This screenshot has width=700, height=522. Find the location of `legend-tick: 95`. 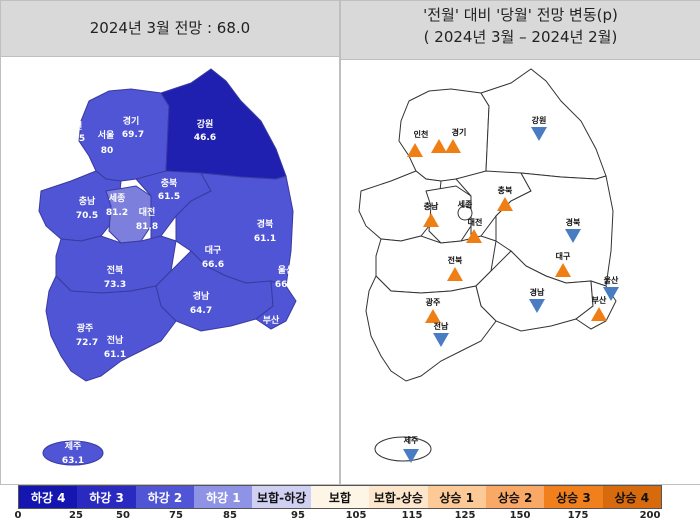

legend-tick: 95 is located at coordinates (298, 515).